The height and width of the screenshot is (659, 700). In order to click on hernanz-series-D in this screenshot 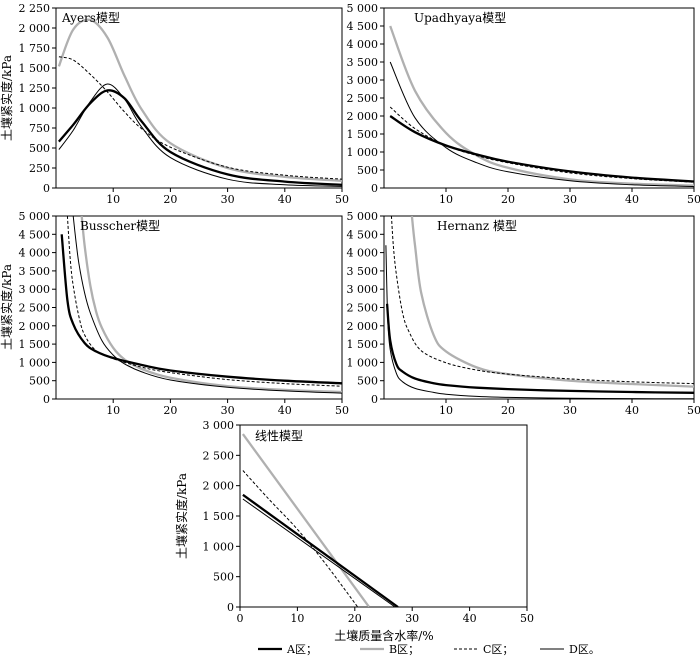, I will do `click(539, 322)`.